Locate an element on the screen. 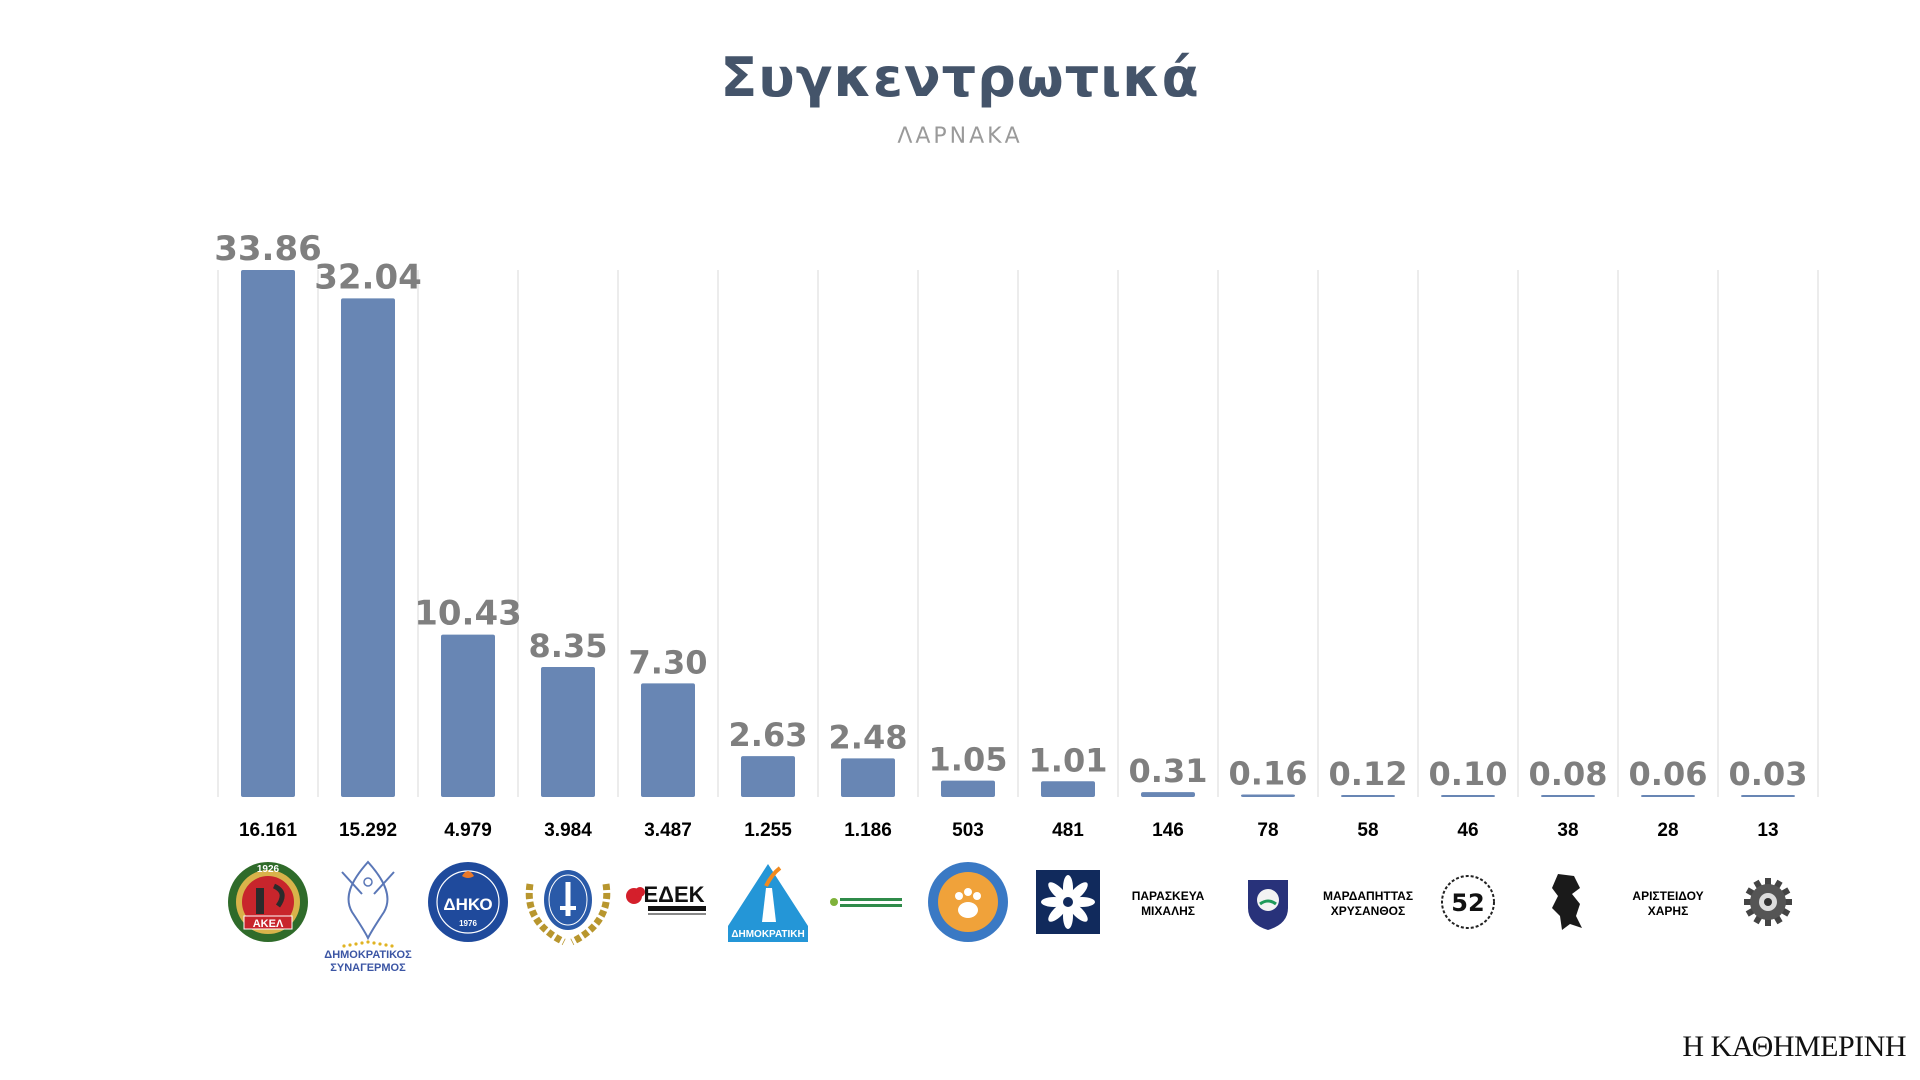 The width and height of the screenshot is (1920, 1080). diko-emblem: ΔΗΚΟ 1976 is located at coordinates (468, 902).